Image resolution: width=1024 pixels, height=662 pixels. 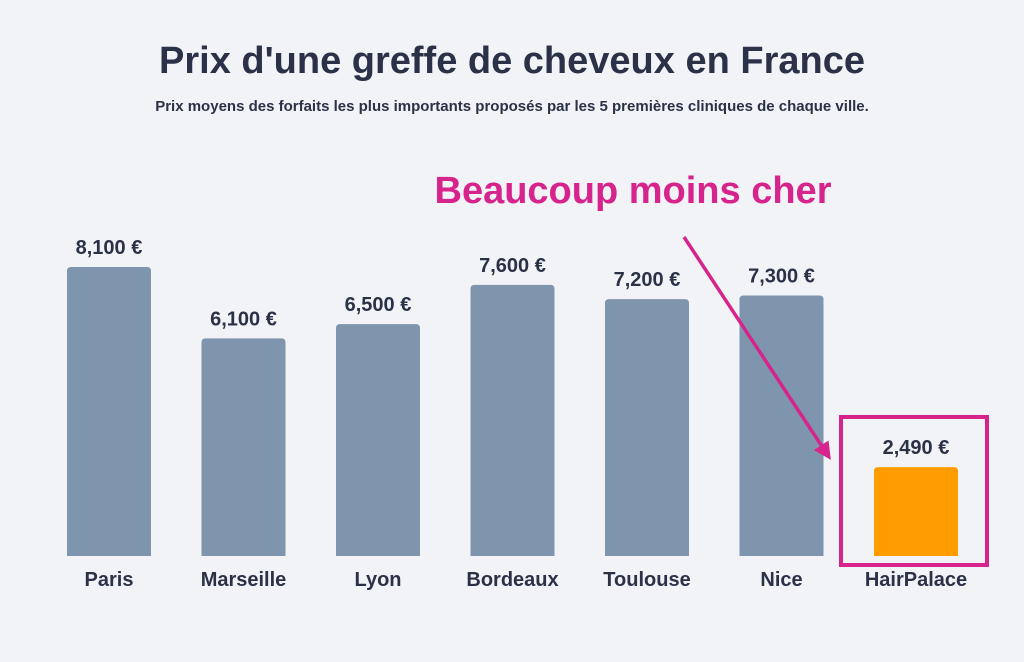 I want to click on bar-value-label: 7,200 €, so click(x=647, y=280).